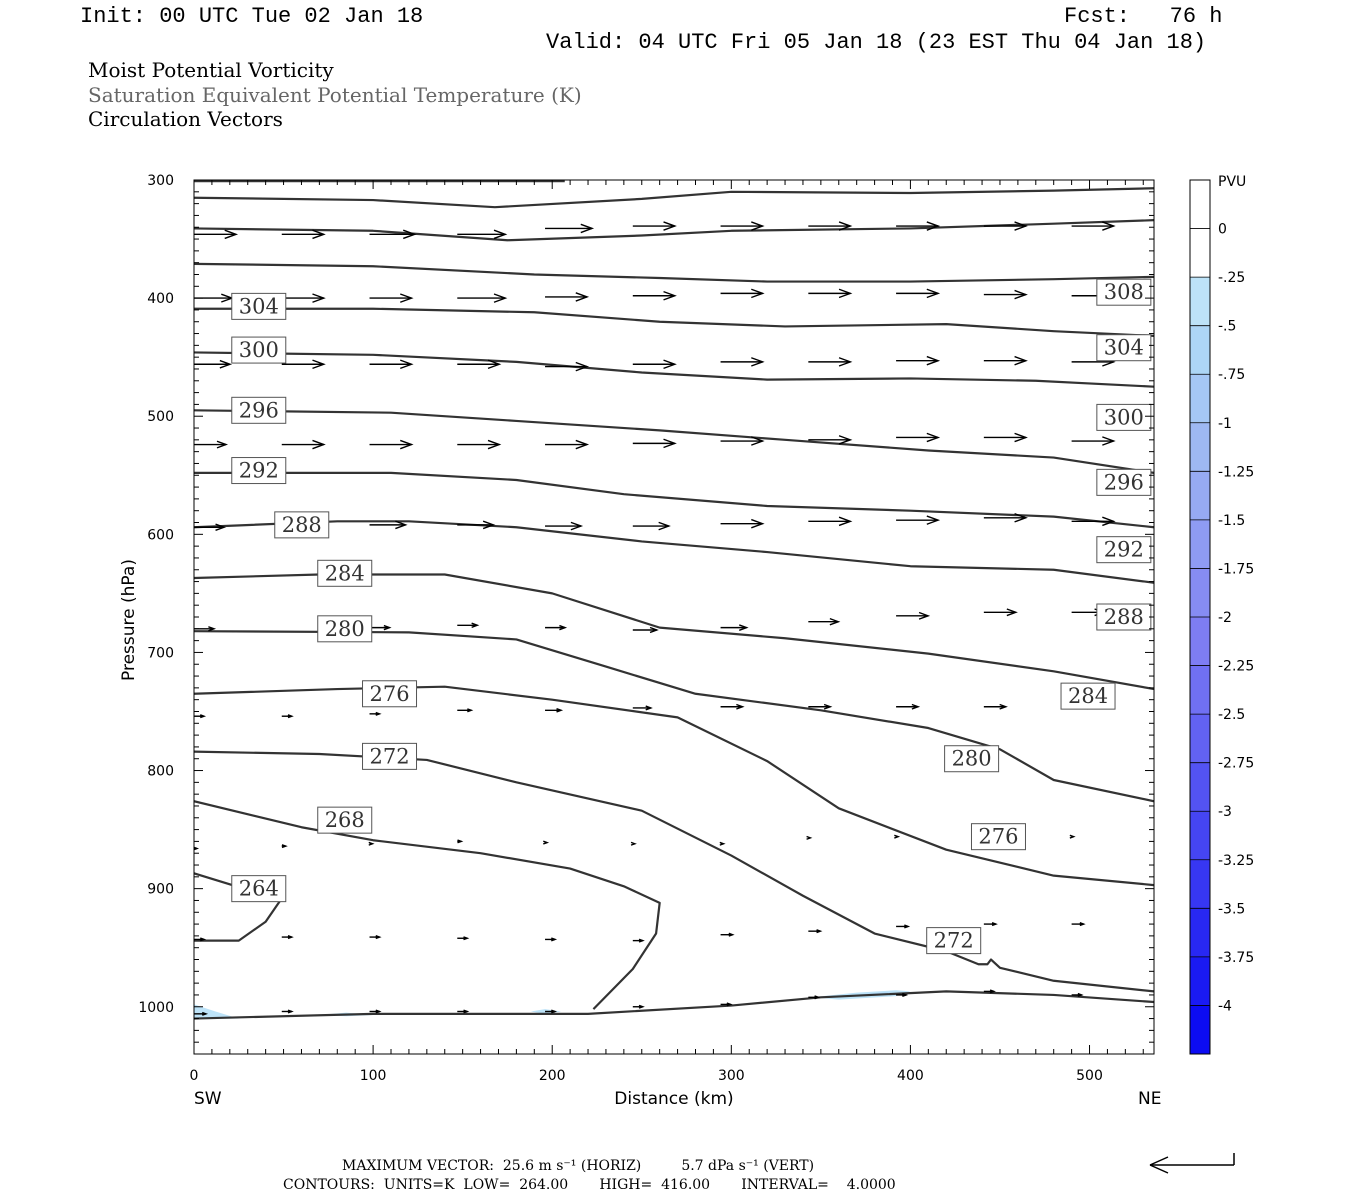  I want to click on colorbar-label: -1.75, so click(1236, 569).